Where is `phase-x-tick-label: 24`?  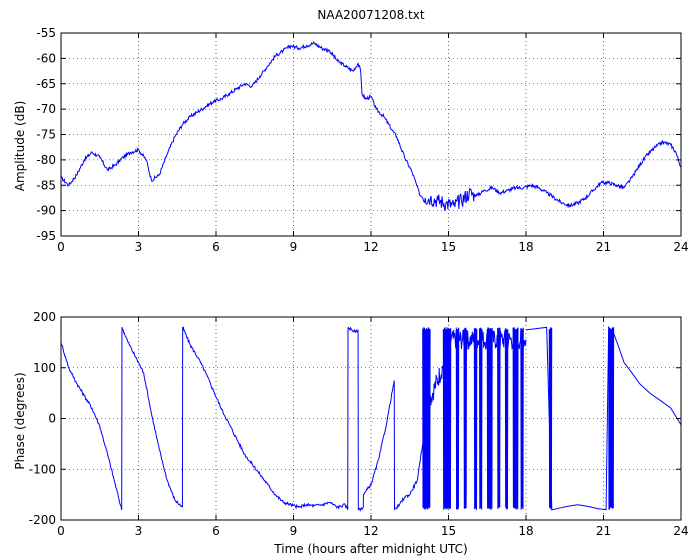 phase-x-tick-label: 24 is located at coordinates (680, 531).